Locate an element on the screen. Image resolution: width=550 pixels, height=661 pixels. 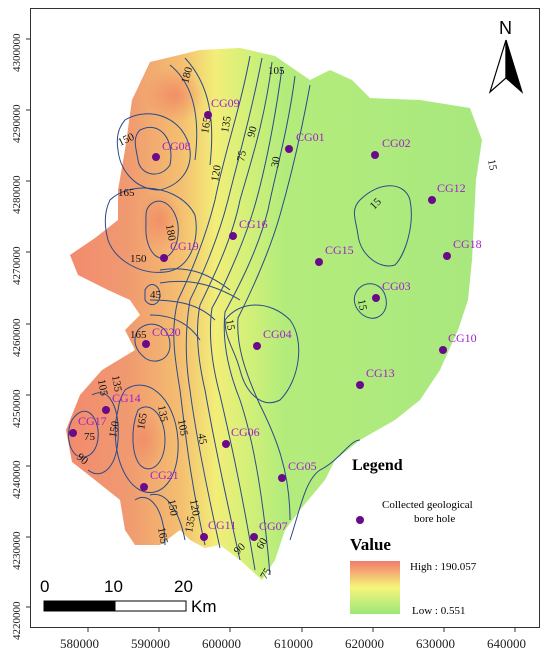
bore-hole-cg18: CG18 is located at coordinates (462, 248).